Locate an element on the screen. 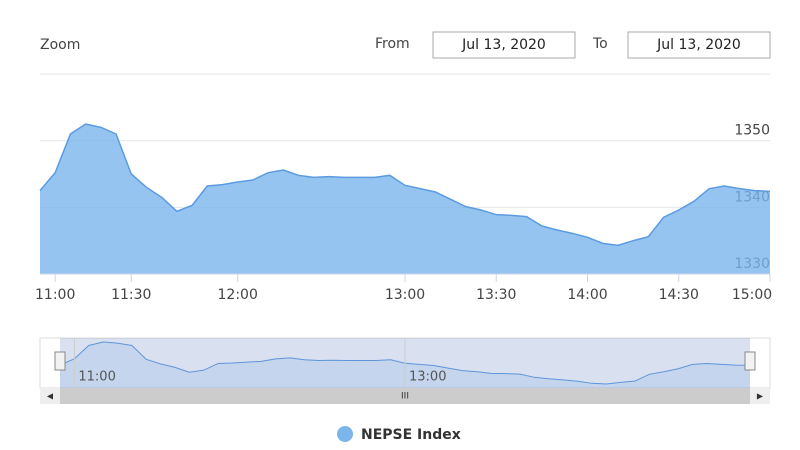  from-date: Jul 13, 2020 is located at coordinates (503, 45).